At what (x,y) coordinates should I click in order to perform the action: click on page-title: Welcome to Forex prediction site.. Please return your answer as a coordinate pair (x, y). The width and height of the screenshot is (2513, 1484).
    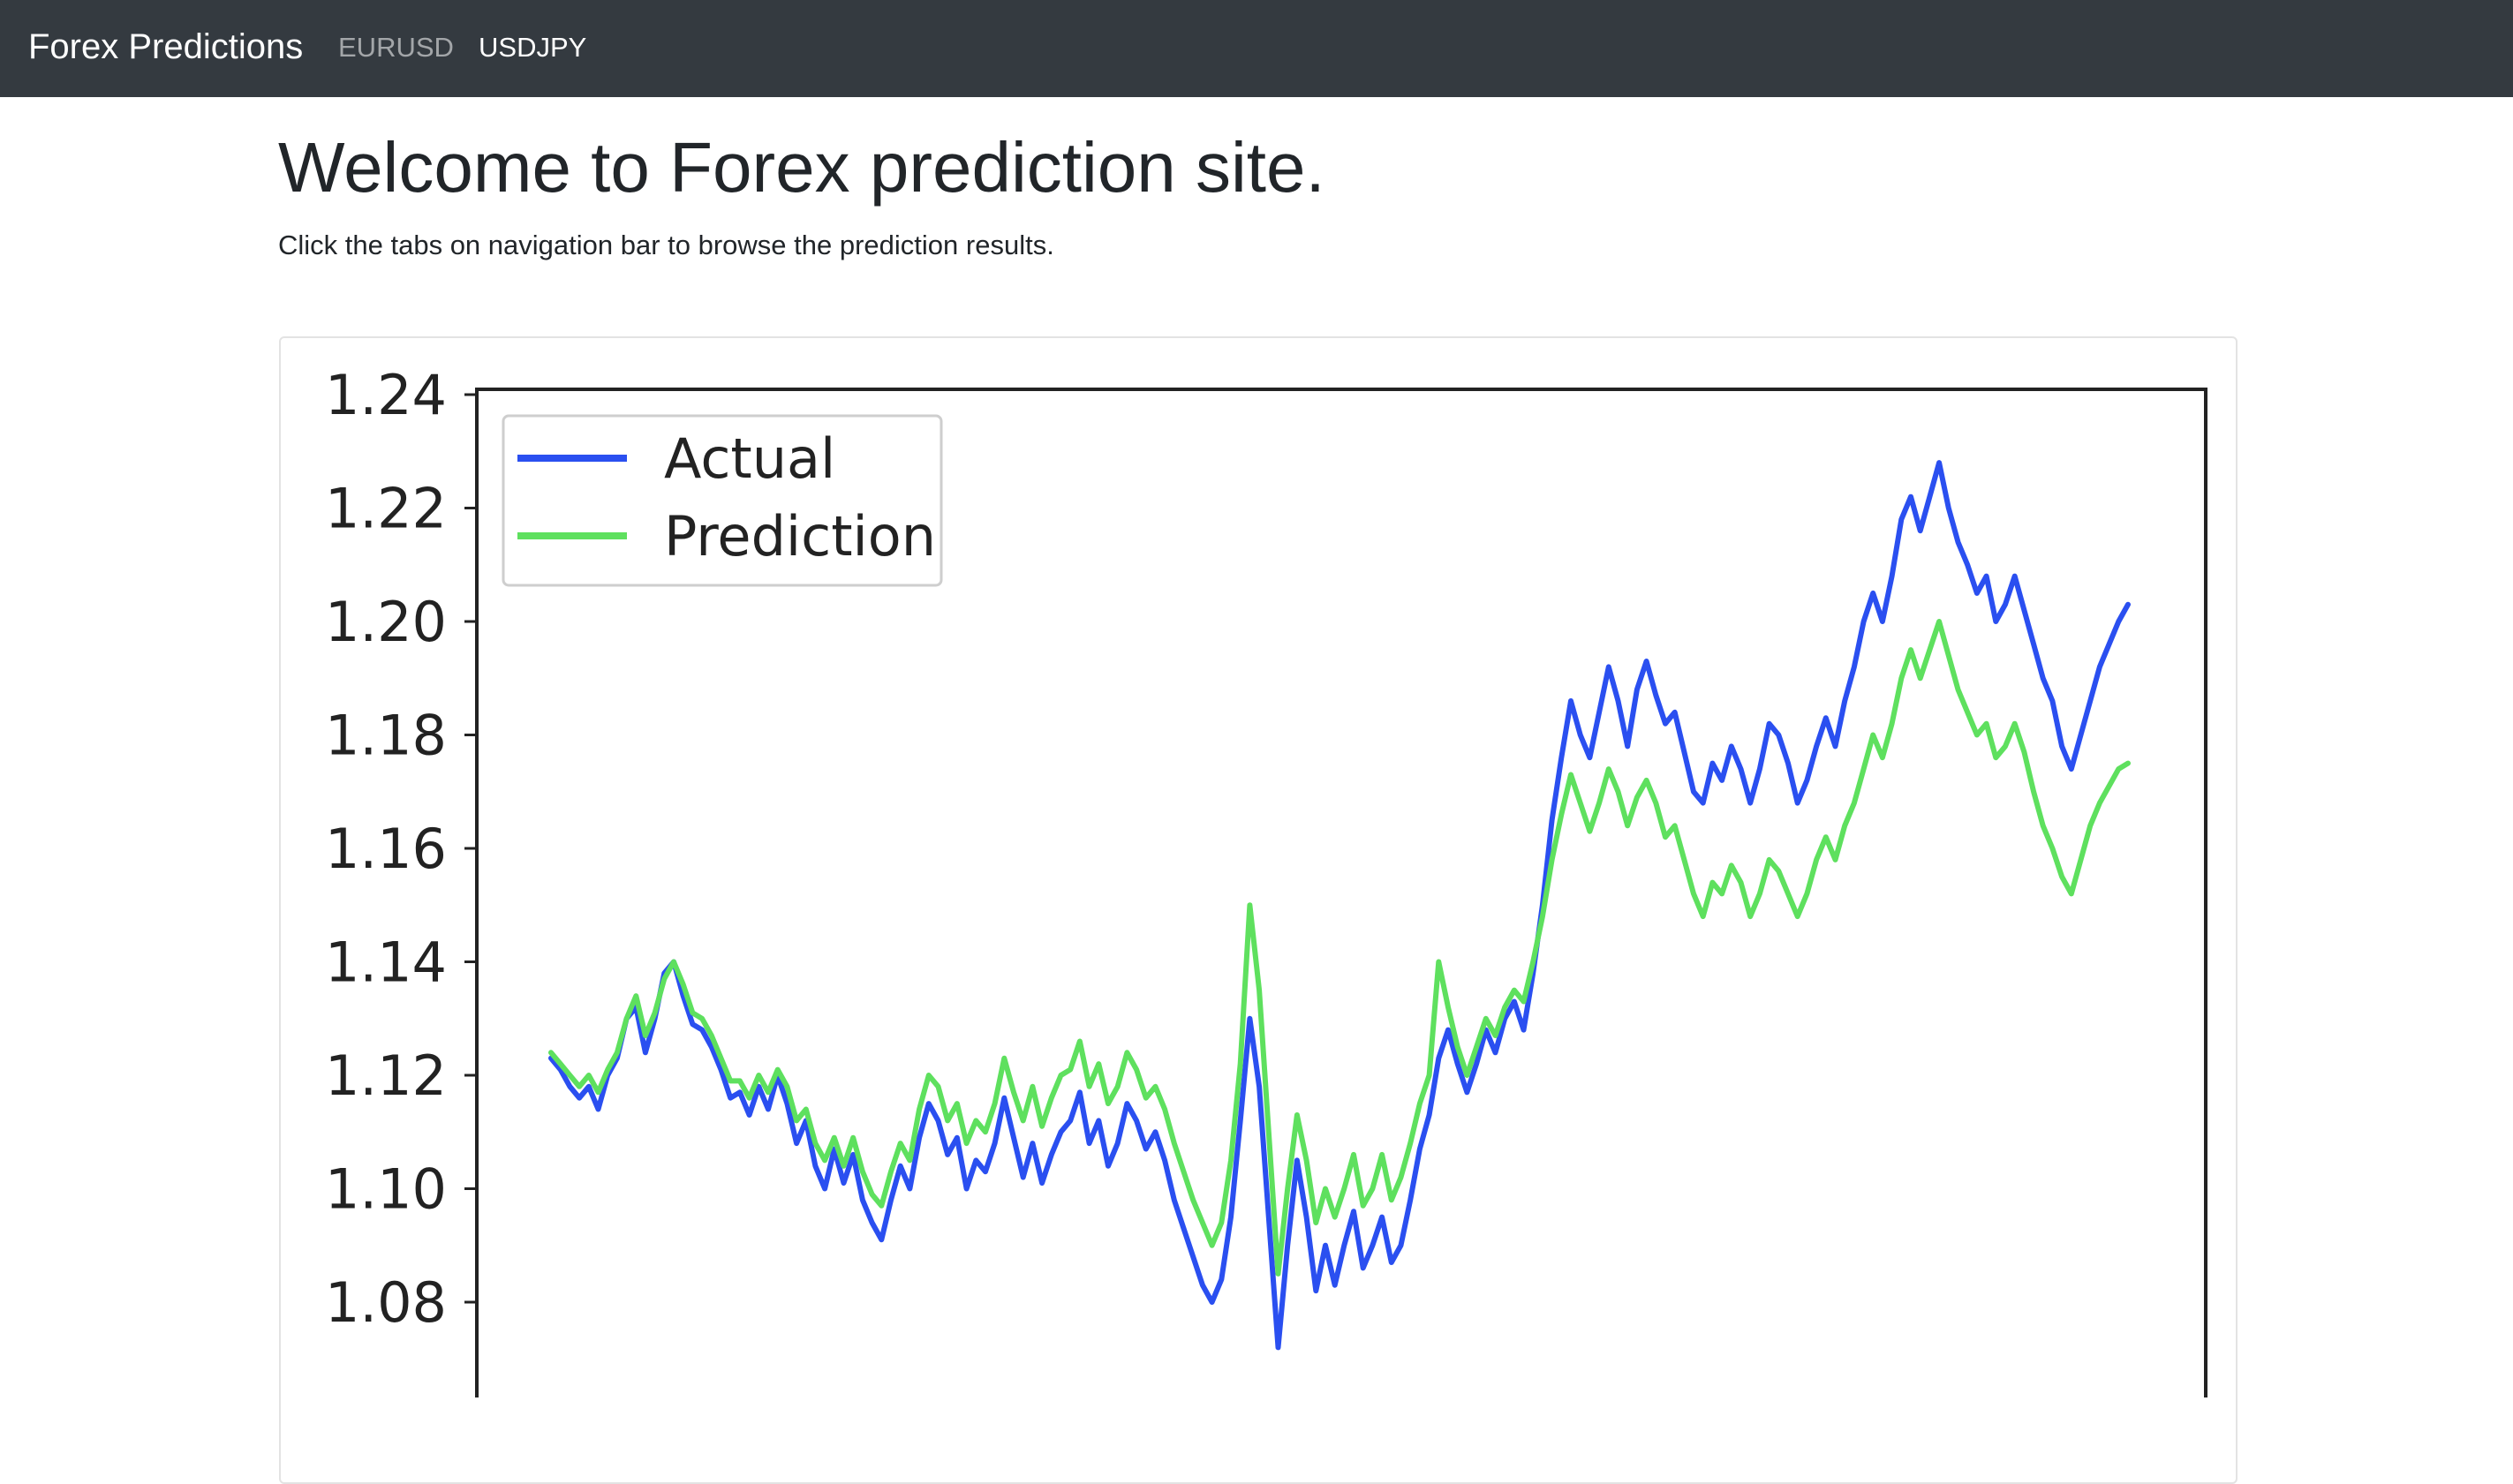
    Looking at the image, I should click on (801, 167).